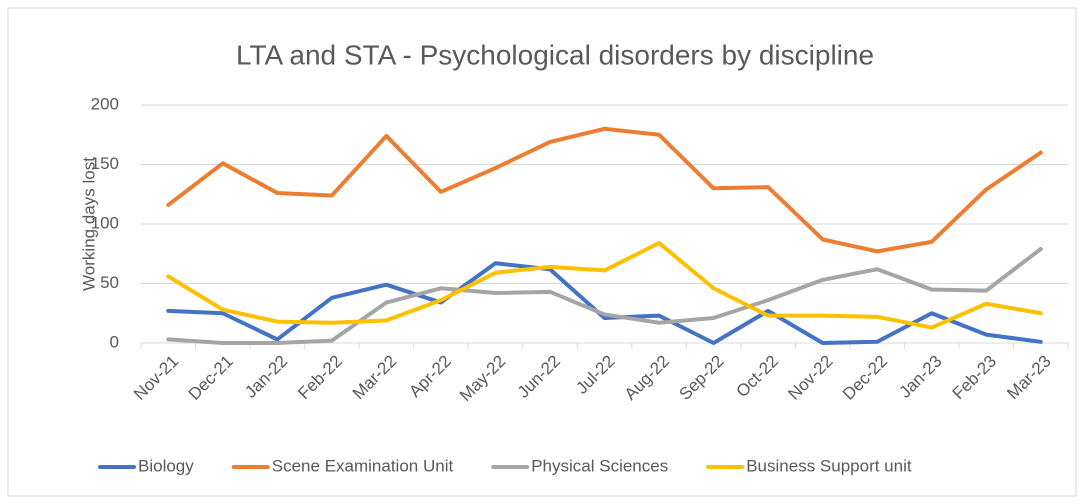  Describe the element at coordinates (105, 163) in the screenshot. I see `y-tick-label: 150` at that location.